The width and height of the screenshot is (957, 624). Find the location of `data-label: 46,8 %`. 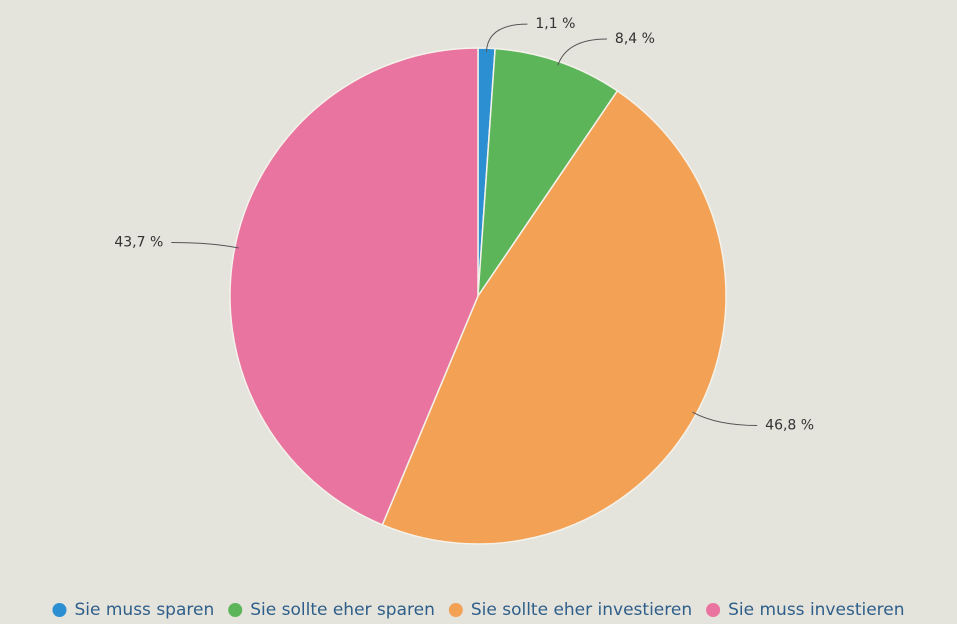

data-label: 46,8 % is located at coordinates (789, 426).